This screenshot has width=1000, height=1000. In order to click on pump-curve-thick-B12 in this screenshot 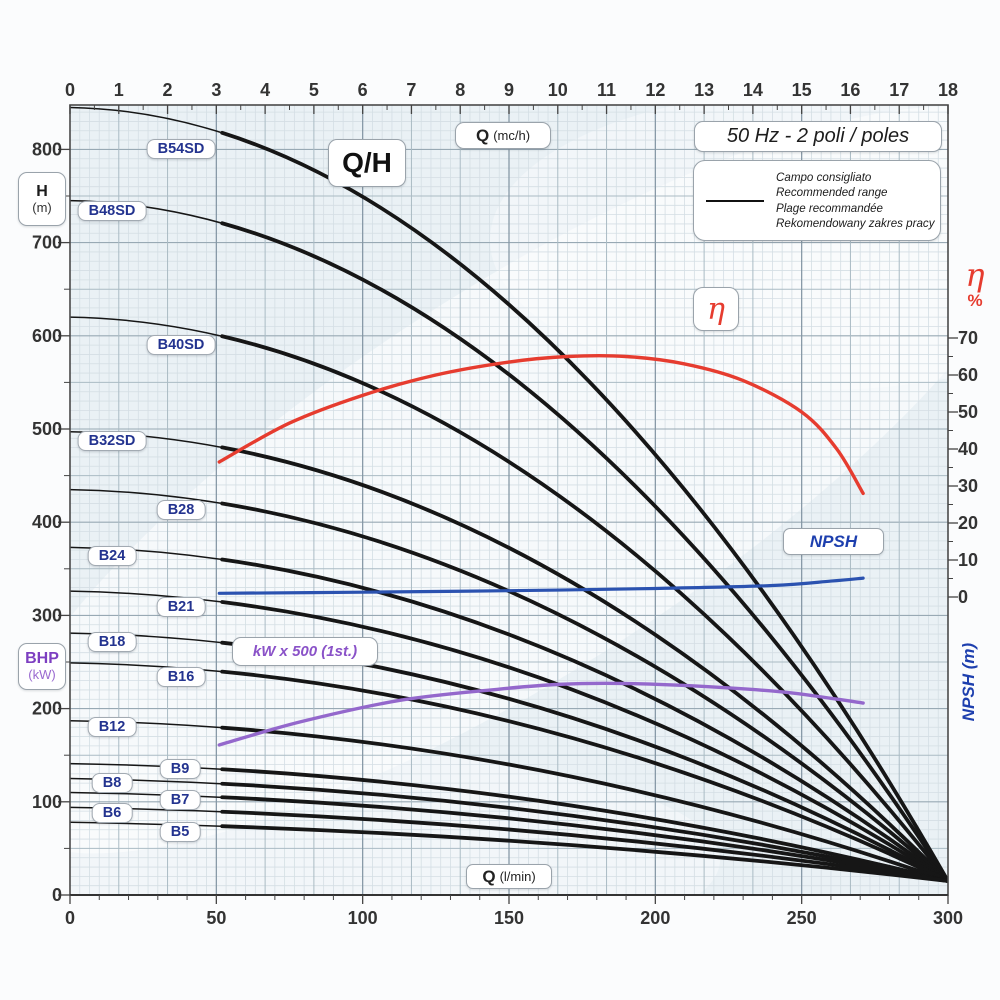, I will do `click(584, 804)`.